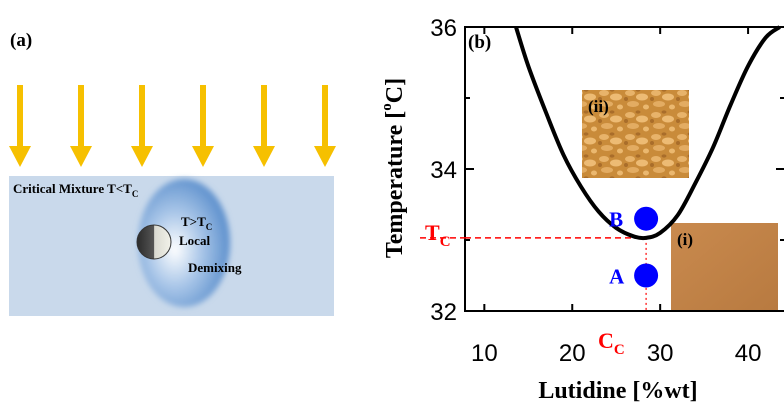 The width and height of the screenshot is (784, 404). Describe the element at coordinates (479, 42) in the screenshot. I see `panel-b-label: (b)` at that location.